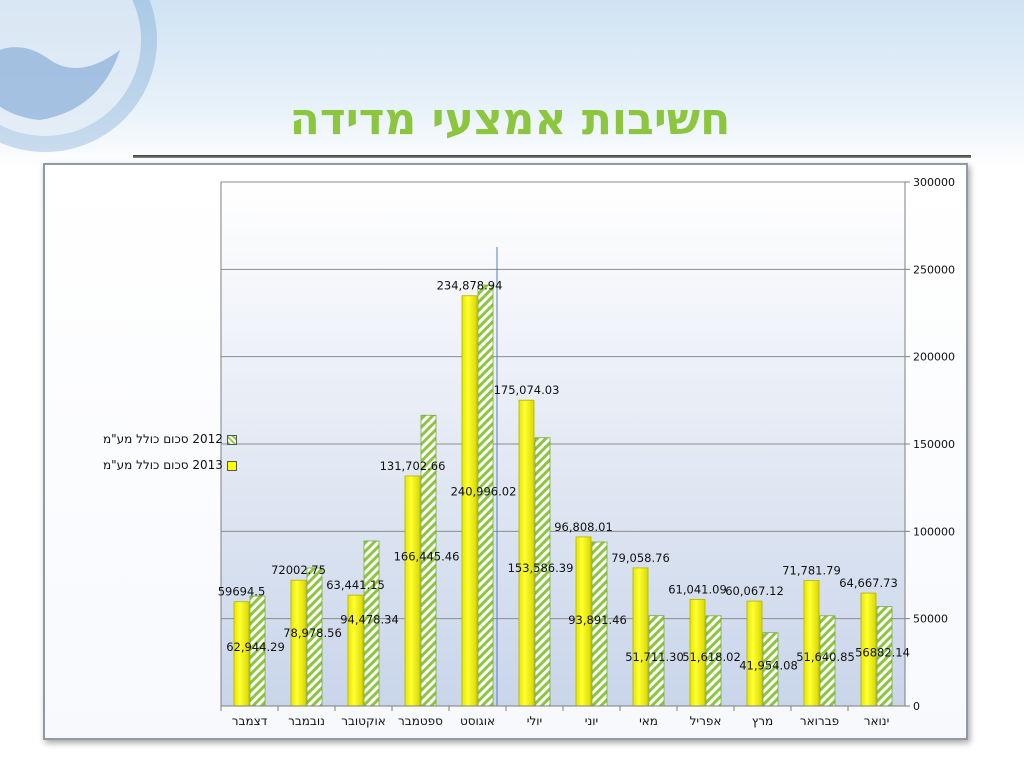 The height and width of the screenshot is (768, 1024). I want to click on x-tick-label: יולי, so click(534, 721).